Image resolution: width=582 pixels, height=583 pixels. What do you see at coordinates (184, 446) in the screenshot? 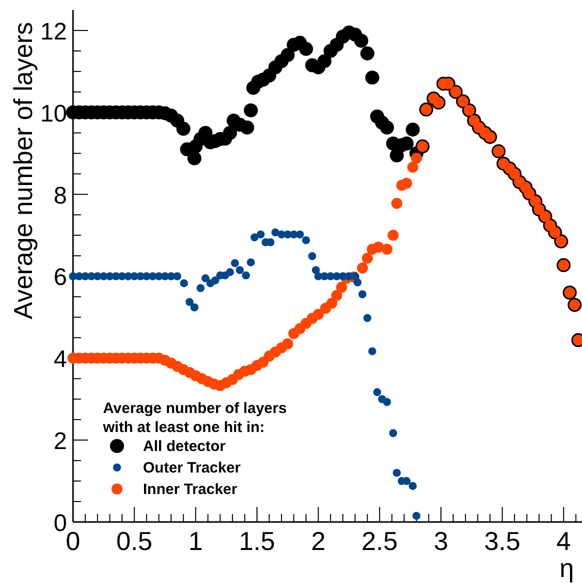
I see `legend-label: All detector` at bounding box center [184, 446].